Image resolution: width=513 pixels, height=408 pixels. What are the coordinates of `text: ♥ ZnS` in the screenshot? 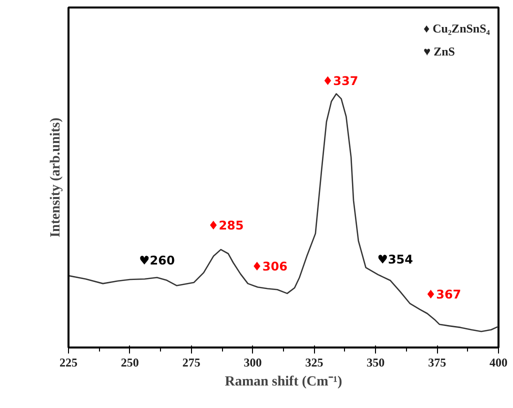 It's located at (440, 51).